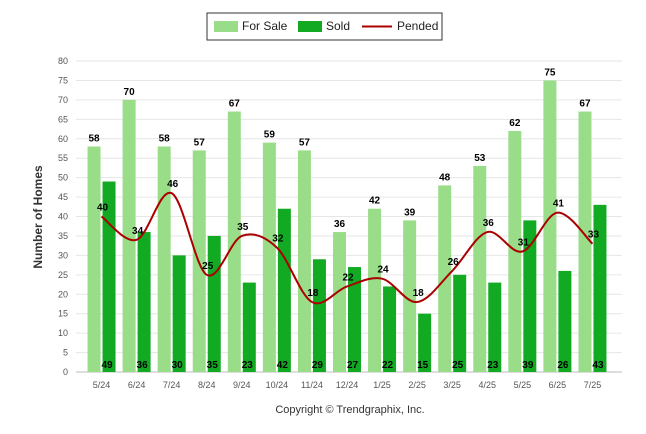 The height and width of the screenshot is (434, 646). Describe the element at coordinates (523, 385) in the screenshot. I see `x-tick-label: 5/25` at that location.